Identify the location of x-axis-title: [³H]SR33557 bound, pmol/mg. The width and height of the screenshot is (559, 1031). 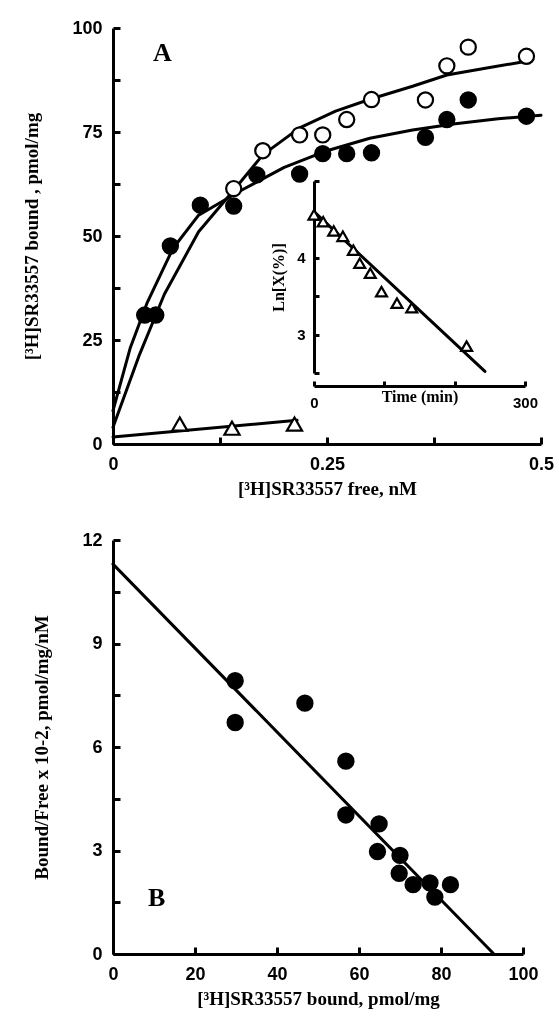
(319, 998).